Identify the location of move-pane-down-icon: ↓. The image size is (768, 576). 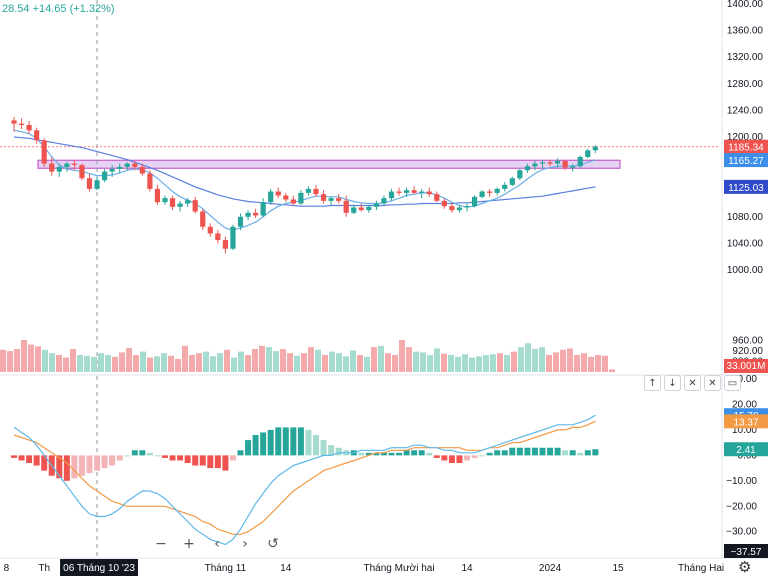
(672, 383).